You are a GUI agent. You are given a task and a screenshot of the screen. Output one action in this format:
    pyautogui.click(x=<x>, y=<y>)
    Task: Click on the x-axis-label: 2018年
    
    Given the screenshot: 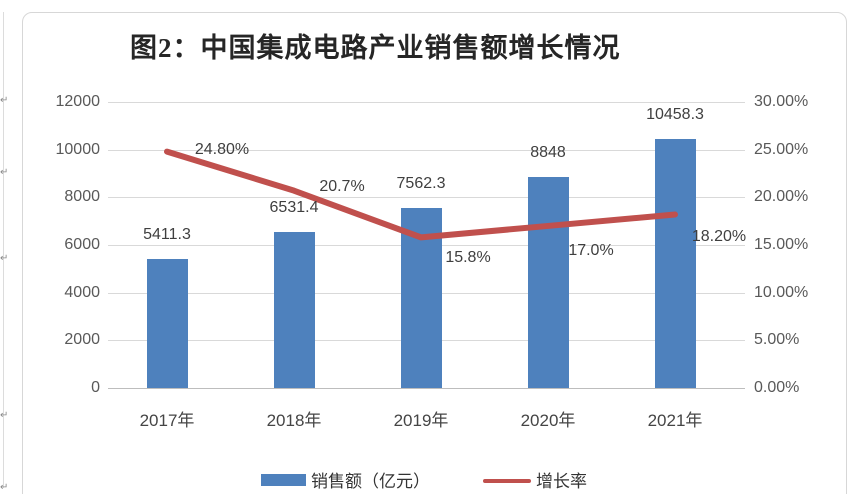 What is the action you would take?
    pyautogui.click(x=294, y=420)
    